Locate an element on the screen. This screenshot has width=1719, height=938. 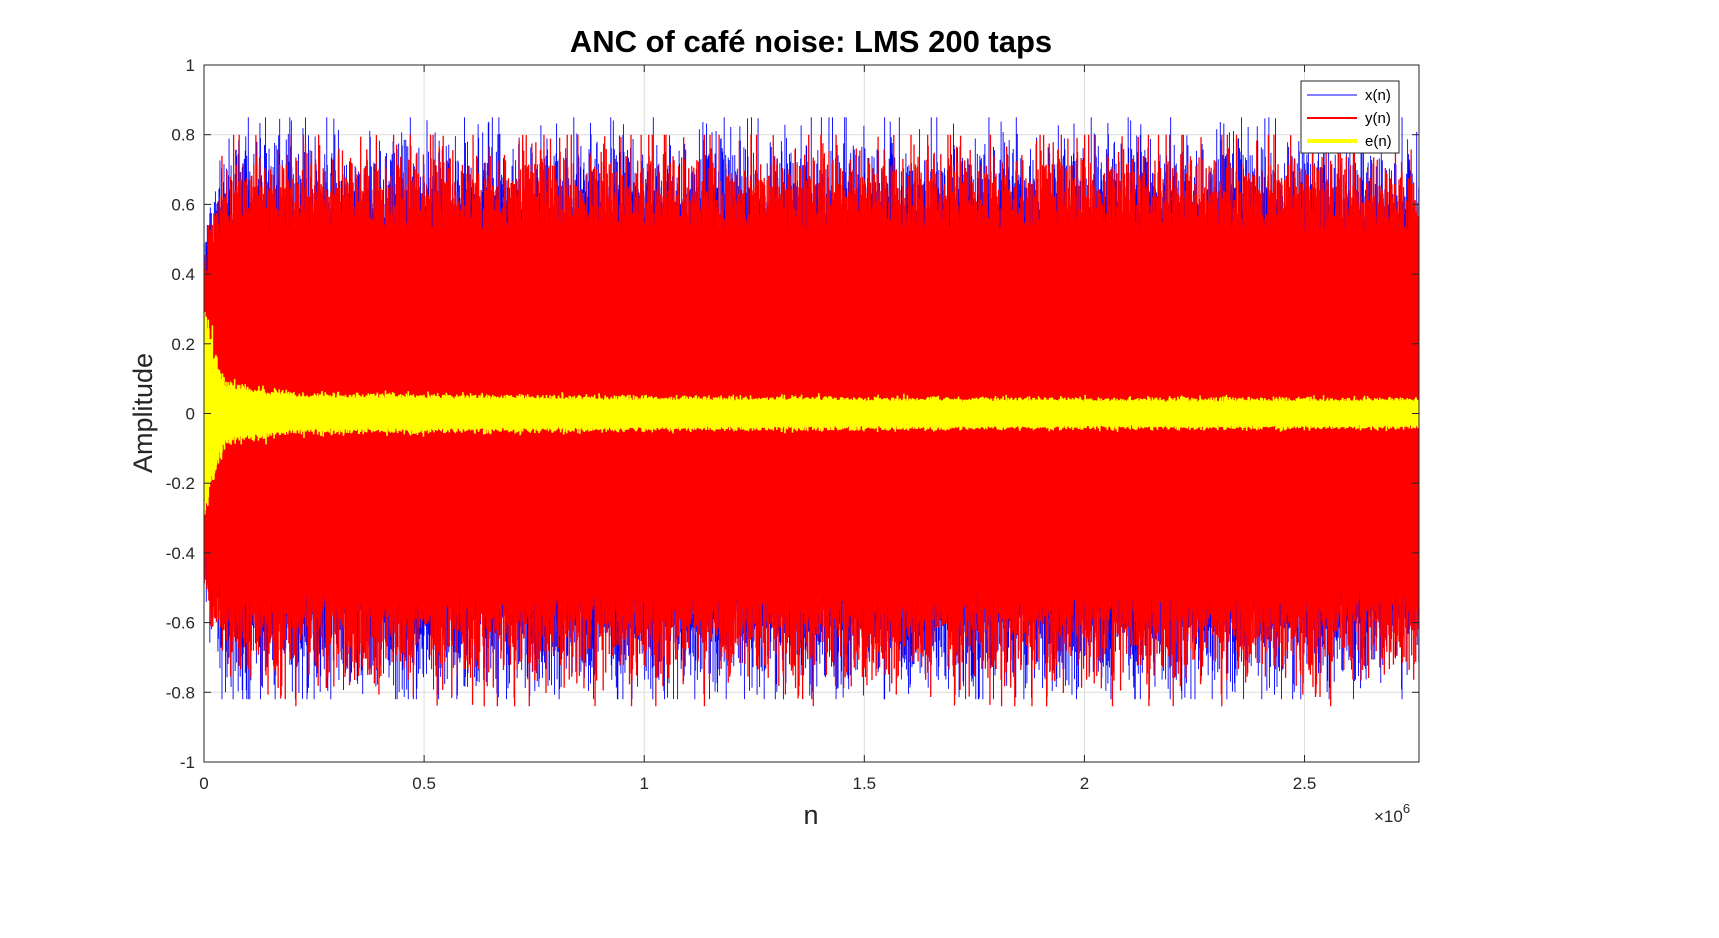
x-exponent-base: ×10 is located at coordinates (1388, 816).